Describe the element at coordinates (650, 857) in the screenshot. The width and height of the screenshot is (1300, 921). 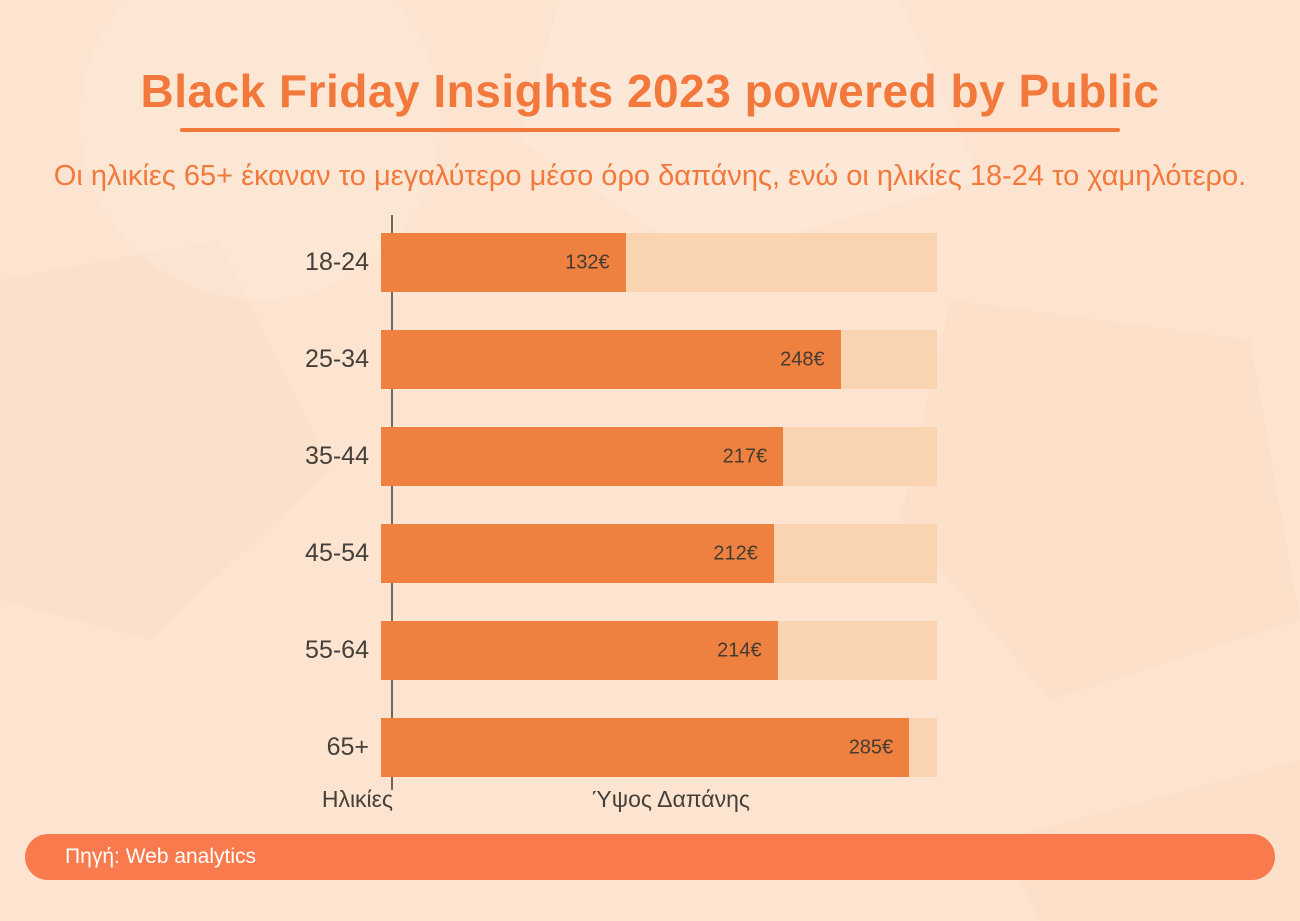
I see `source-bar: Πηγή: Web analytics` at that location.